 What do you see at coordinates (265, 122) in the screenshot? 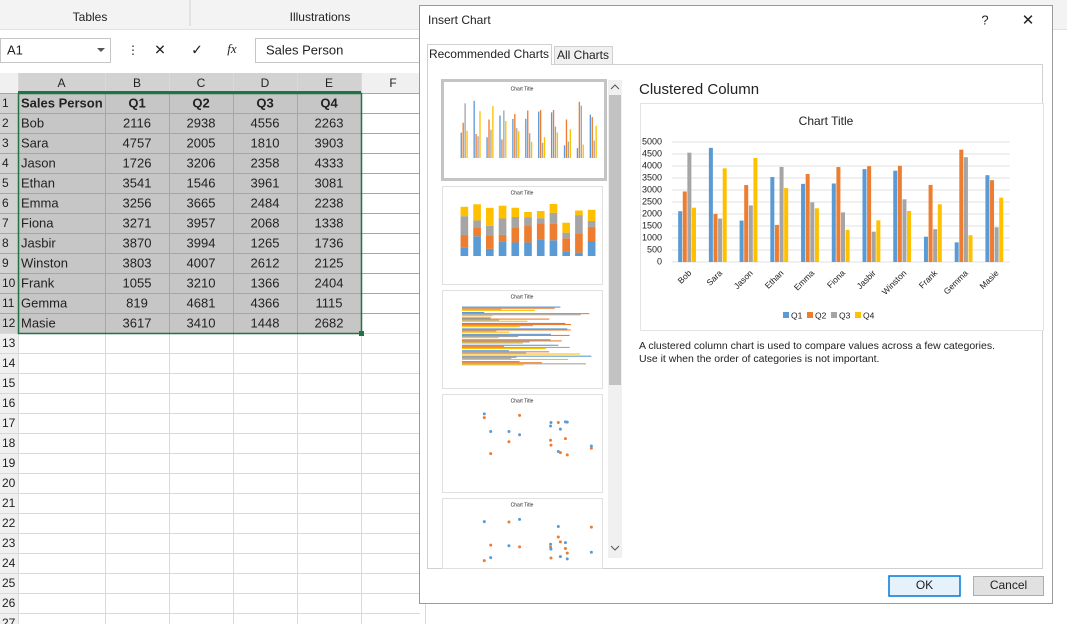
I see `cell: 4556` at bounding box center [265, 122].